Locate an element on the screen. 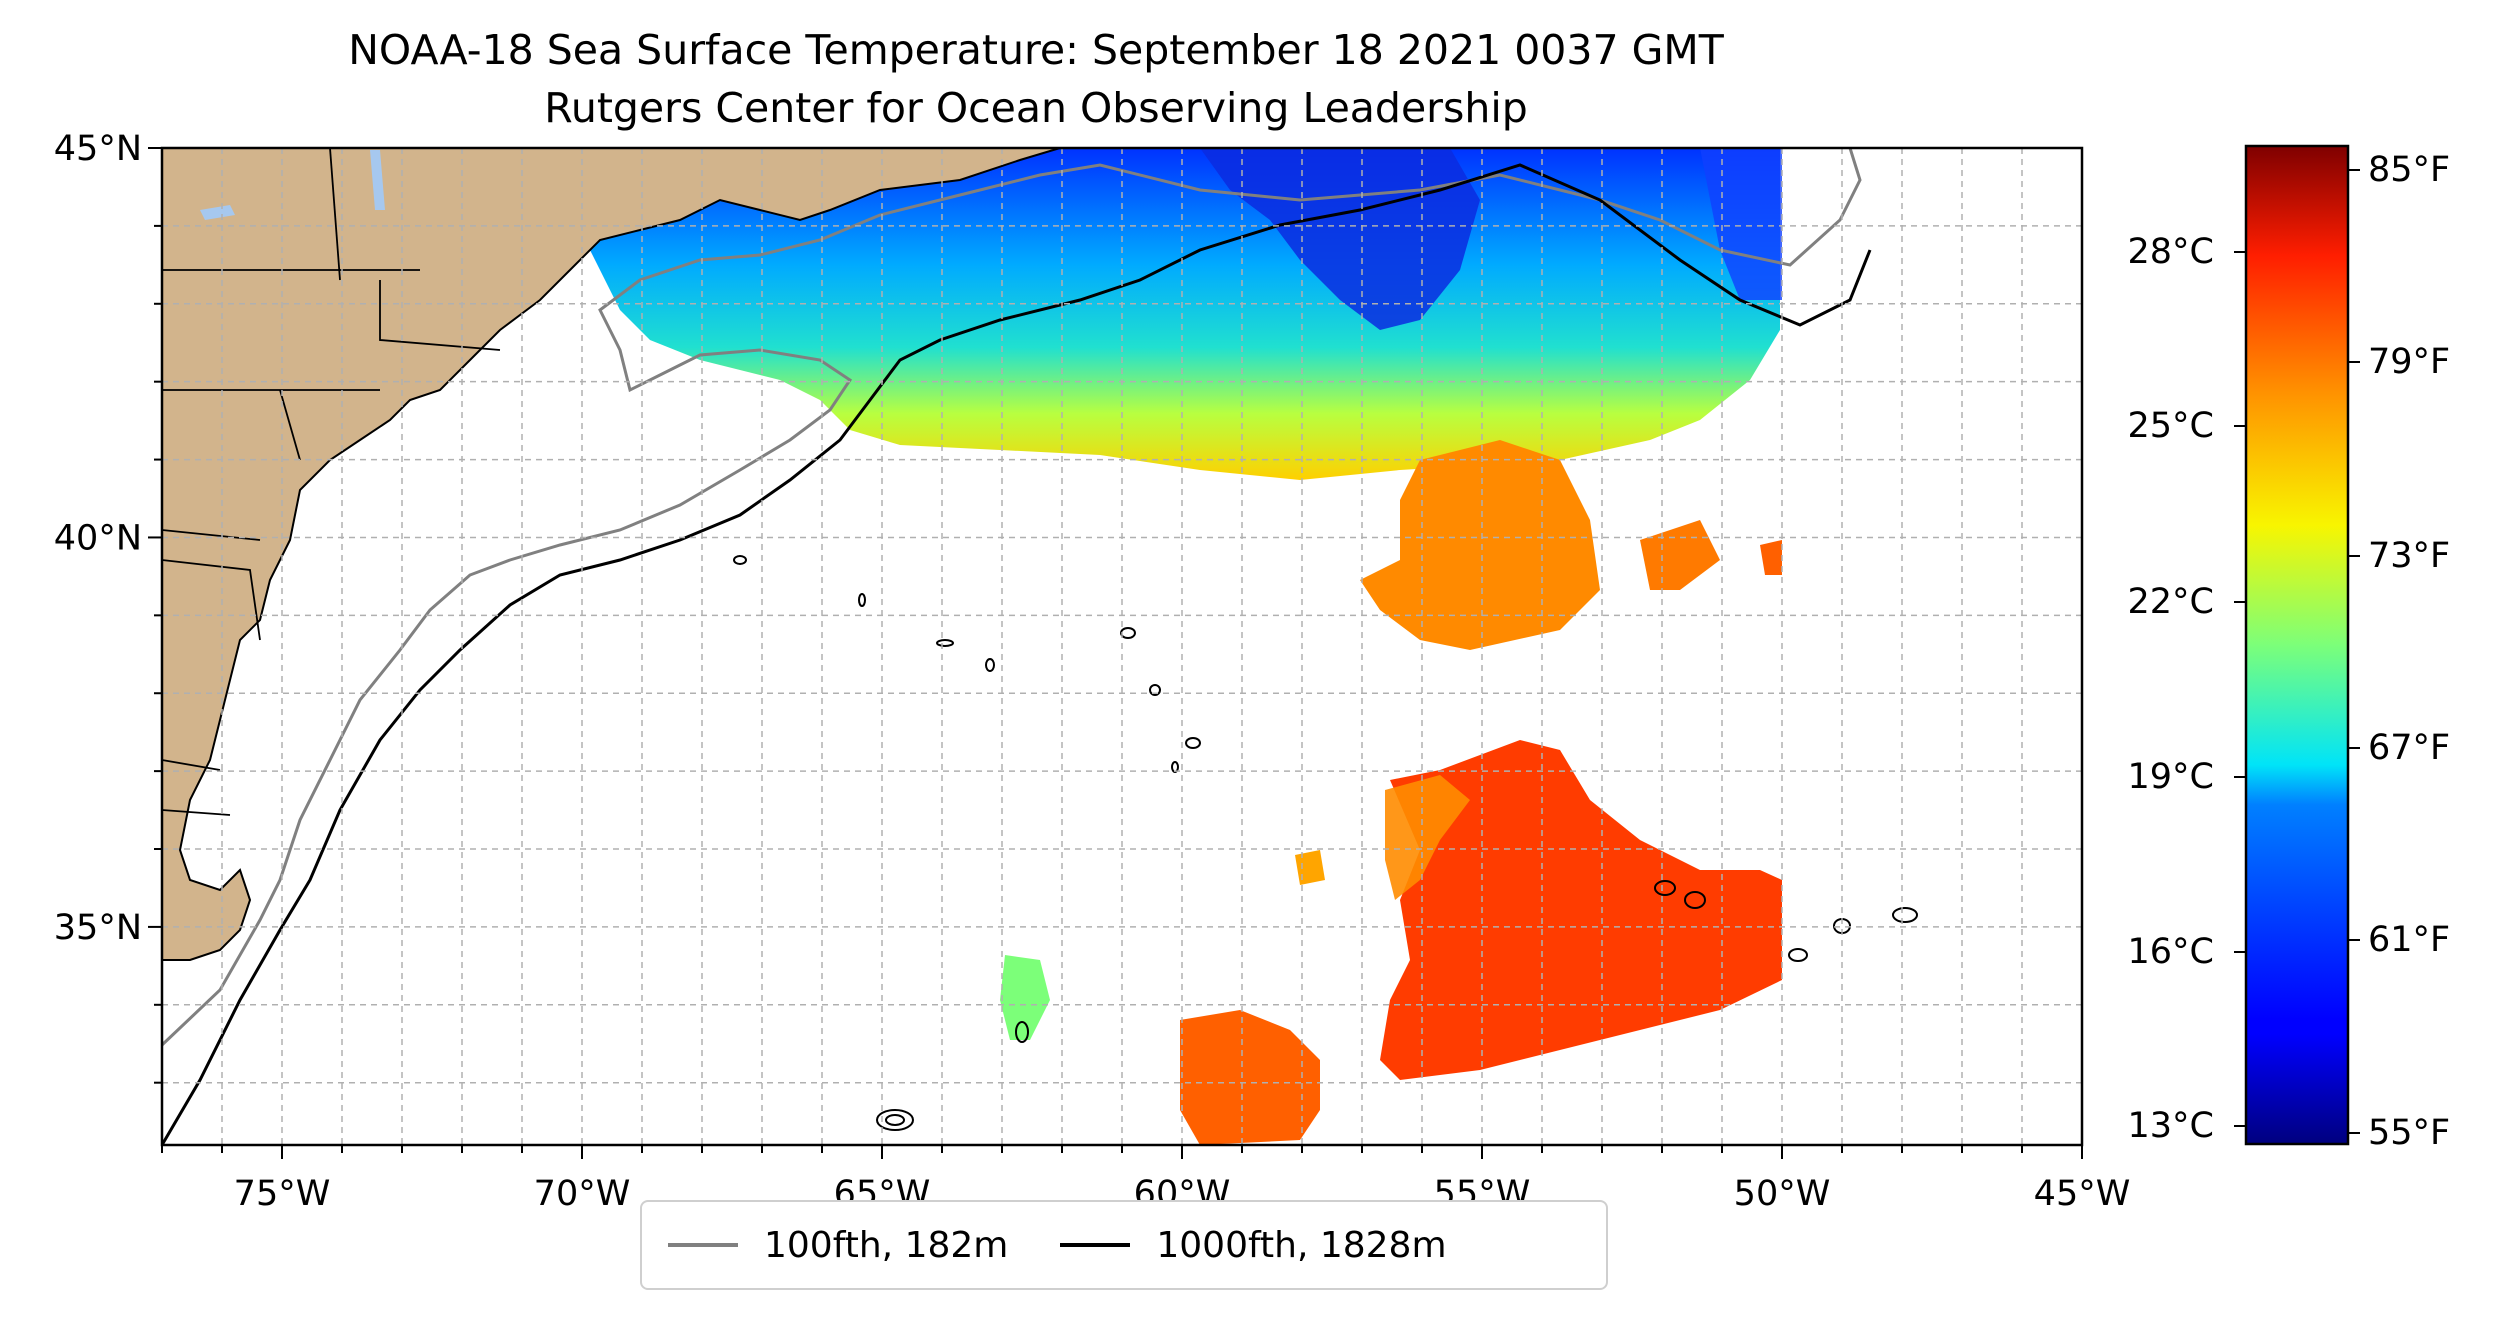 Image resolution: width=2502 pixels, height=1318 pixels. legend-item-1000fth: 1000fth, 1828m is located at coordinates (1253, 1245).